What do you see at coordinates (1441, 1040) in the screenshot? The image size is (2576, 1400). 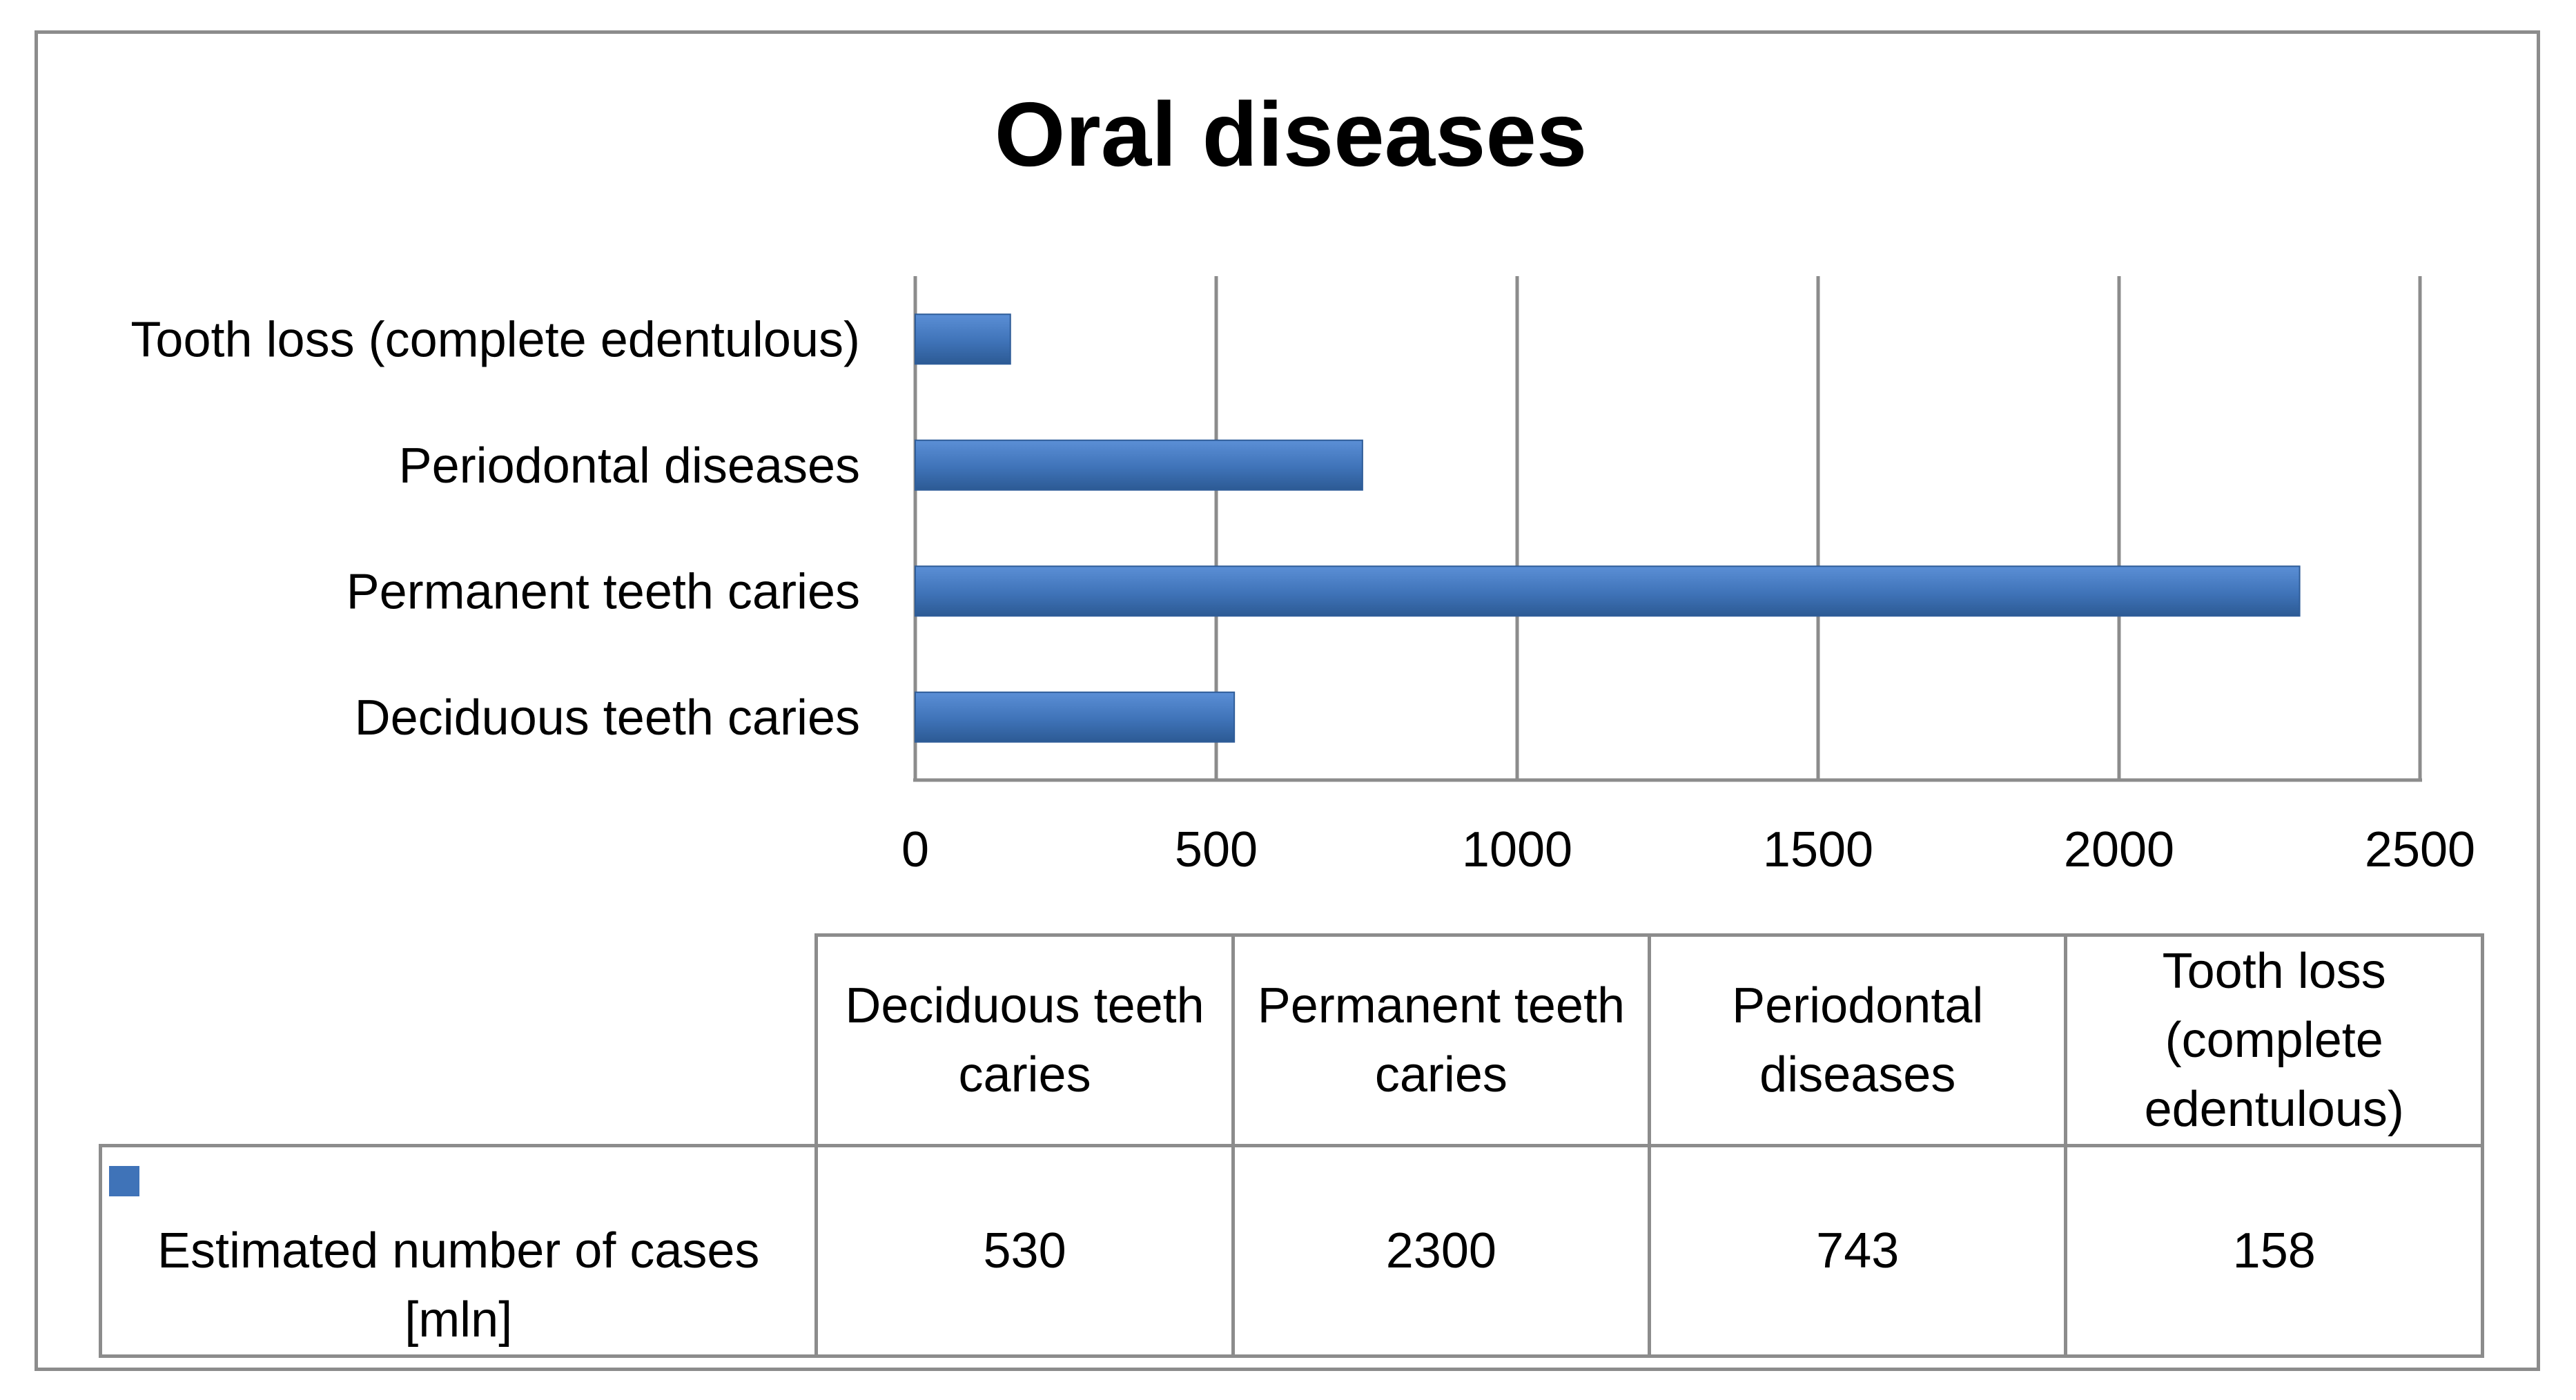 I see `data-table-header: Permanent teeth caries` at bounding box center [1441, 1040].